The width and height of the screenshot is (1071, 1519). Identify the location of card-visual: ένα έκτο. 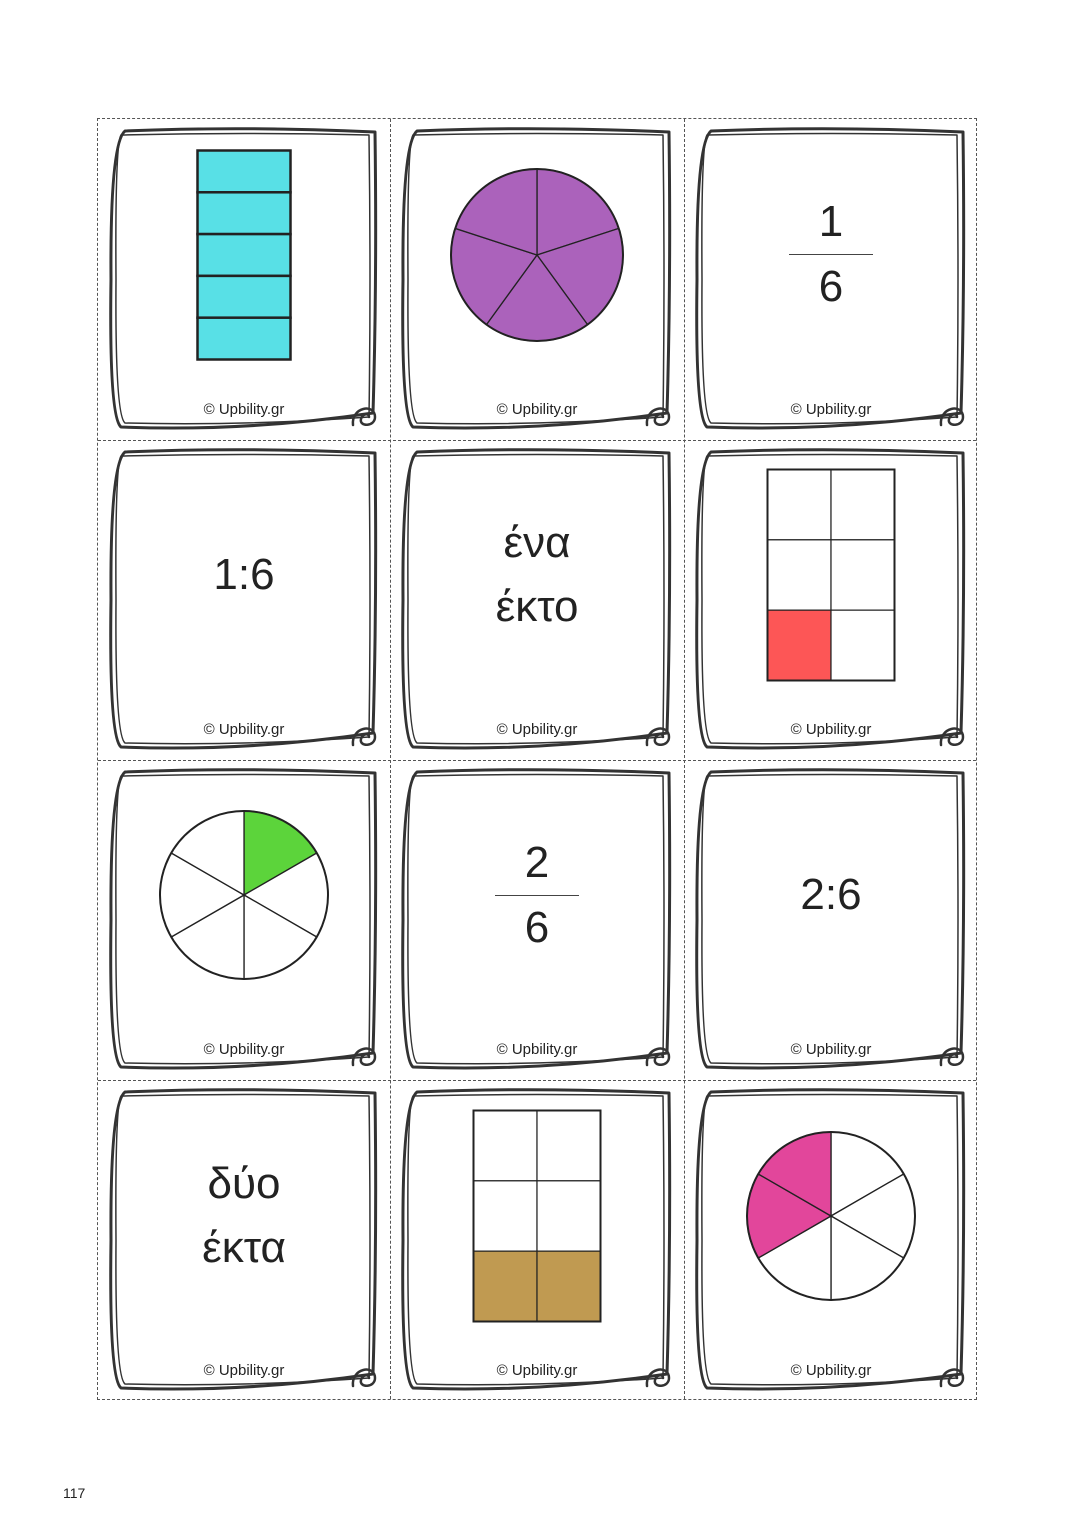
(537, 575).